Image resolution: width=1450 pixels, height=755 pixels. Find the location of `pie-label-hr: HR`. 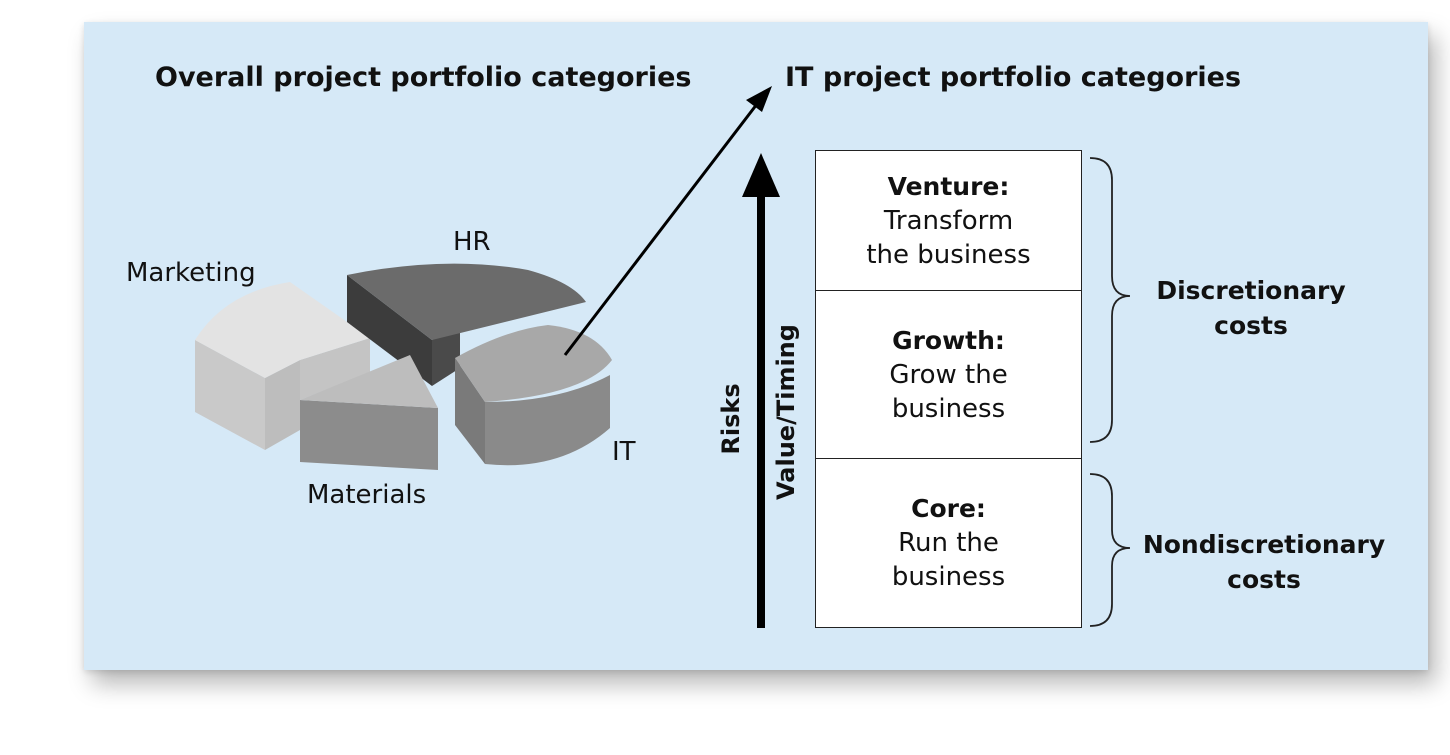

pie-label-hr: HR is located at coordinates (472, 242).